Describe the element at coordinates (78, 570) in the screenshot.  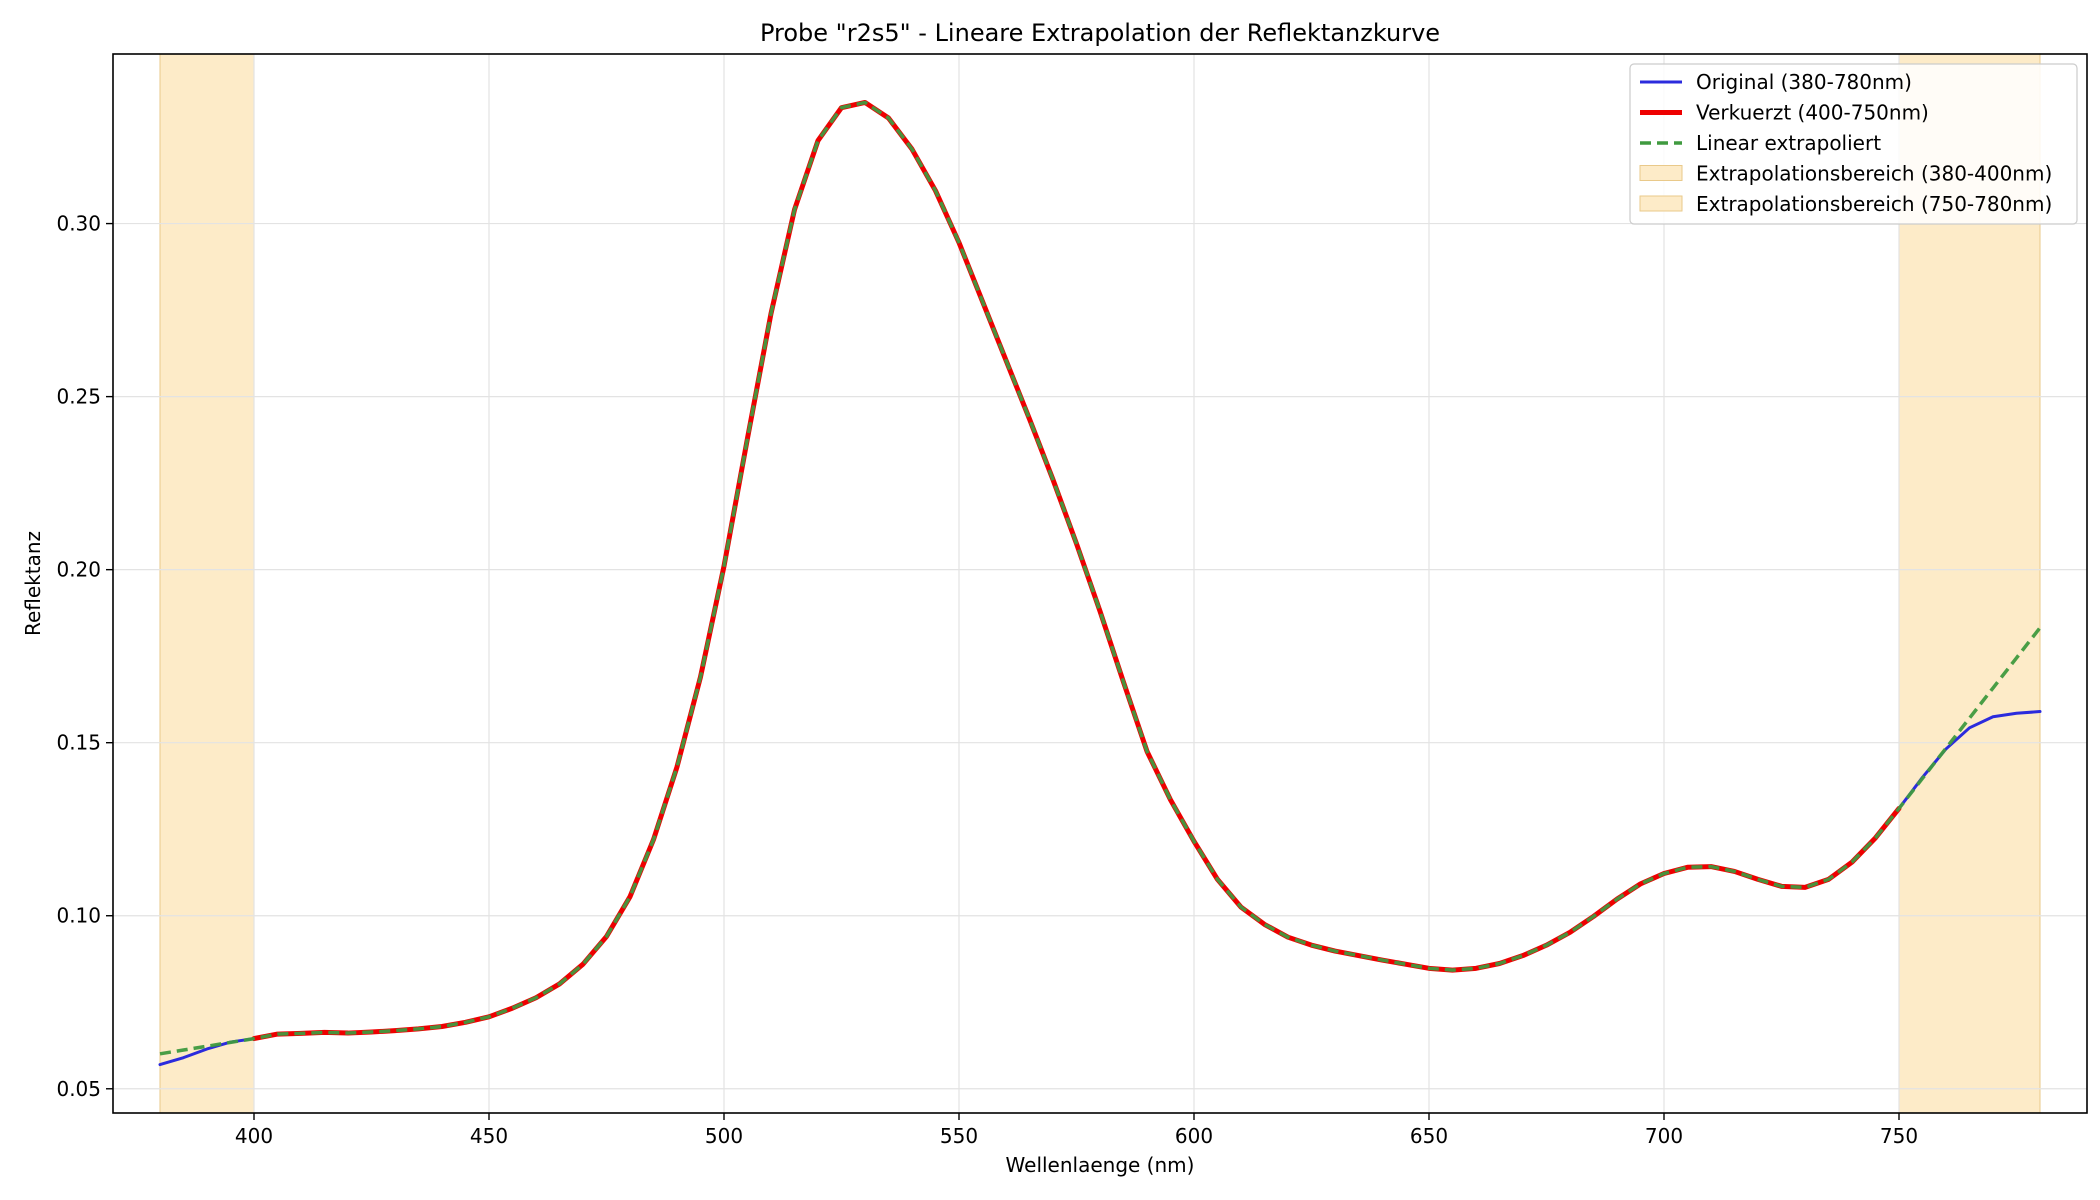
I see `y-tick-label: 0.20` at that location.